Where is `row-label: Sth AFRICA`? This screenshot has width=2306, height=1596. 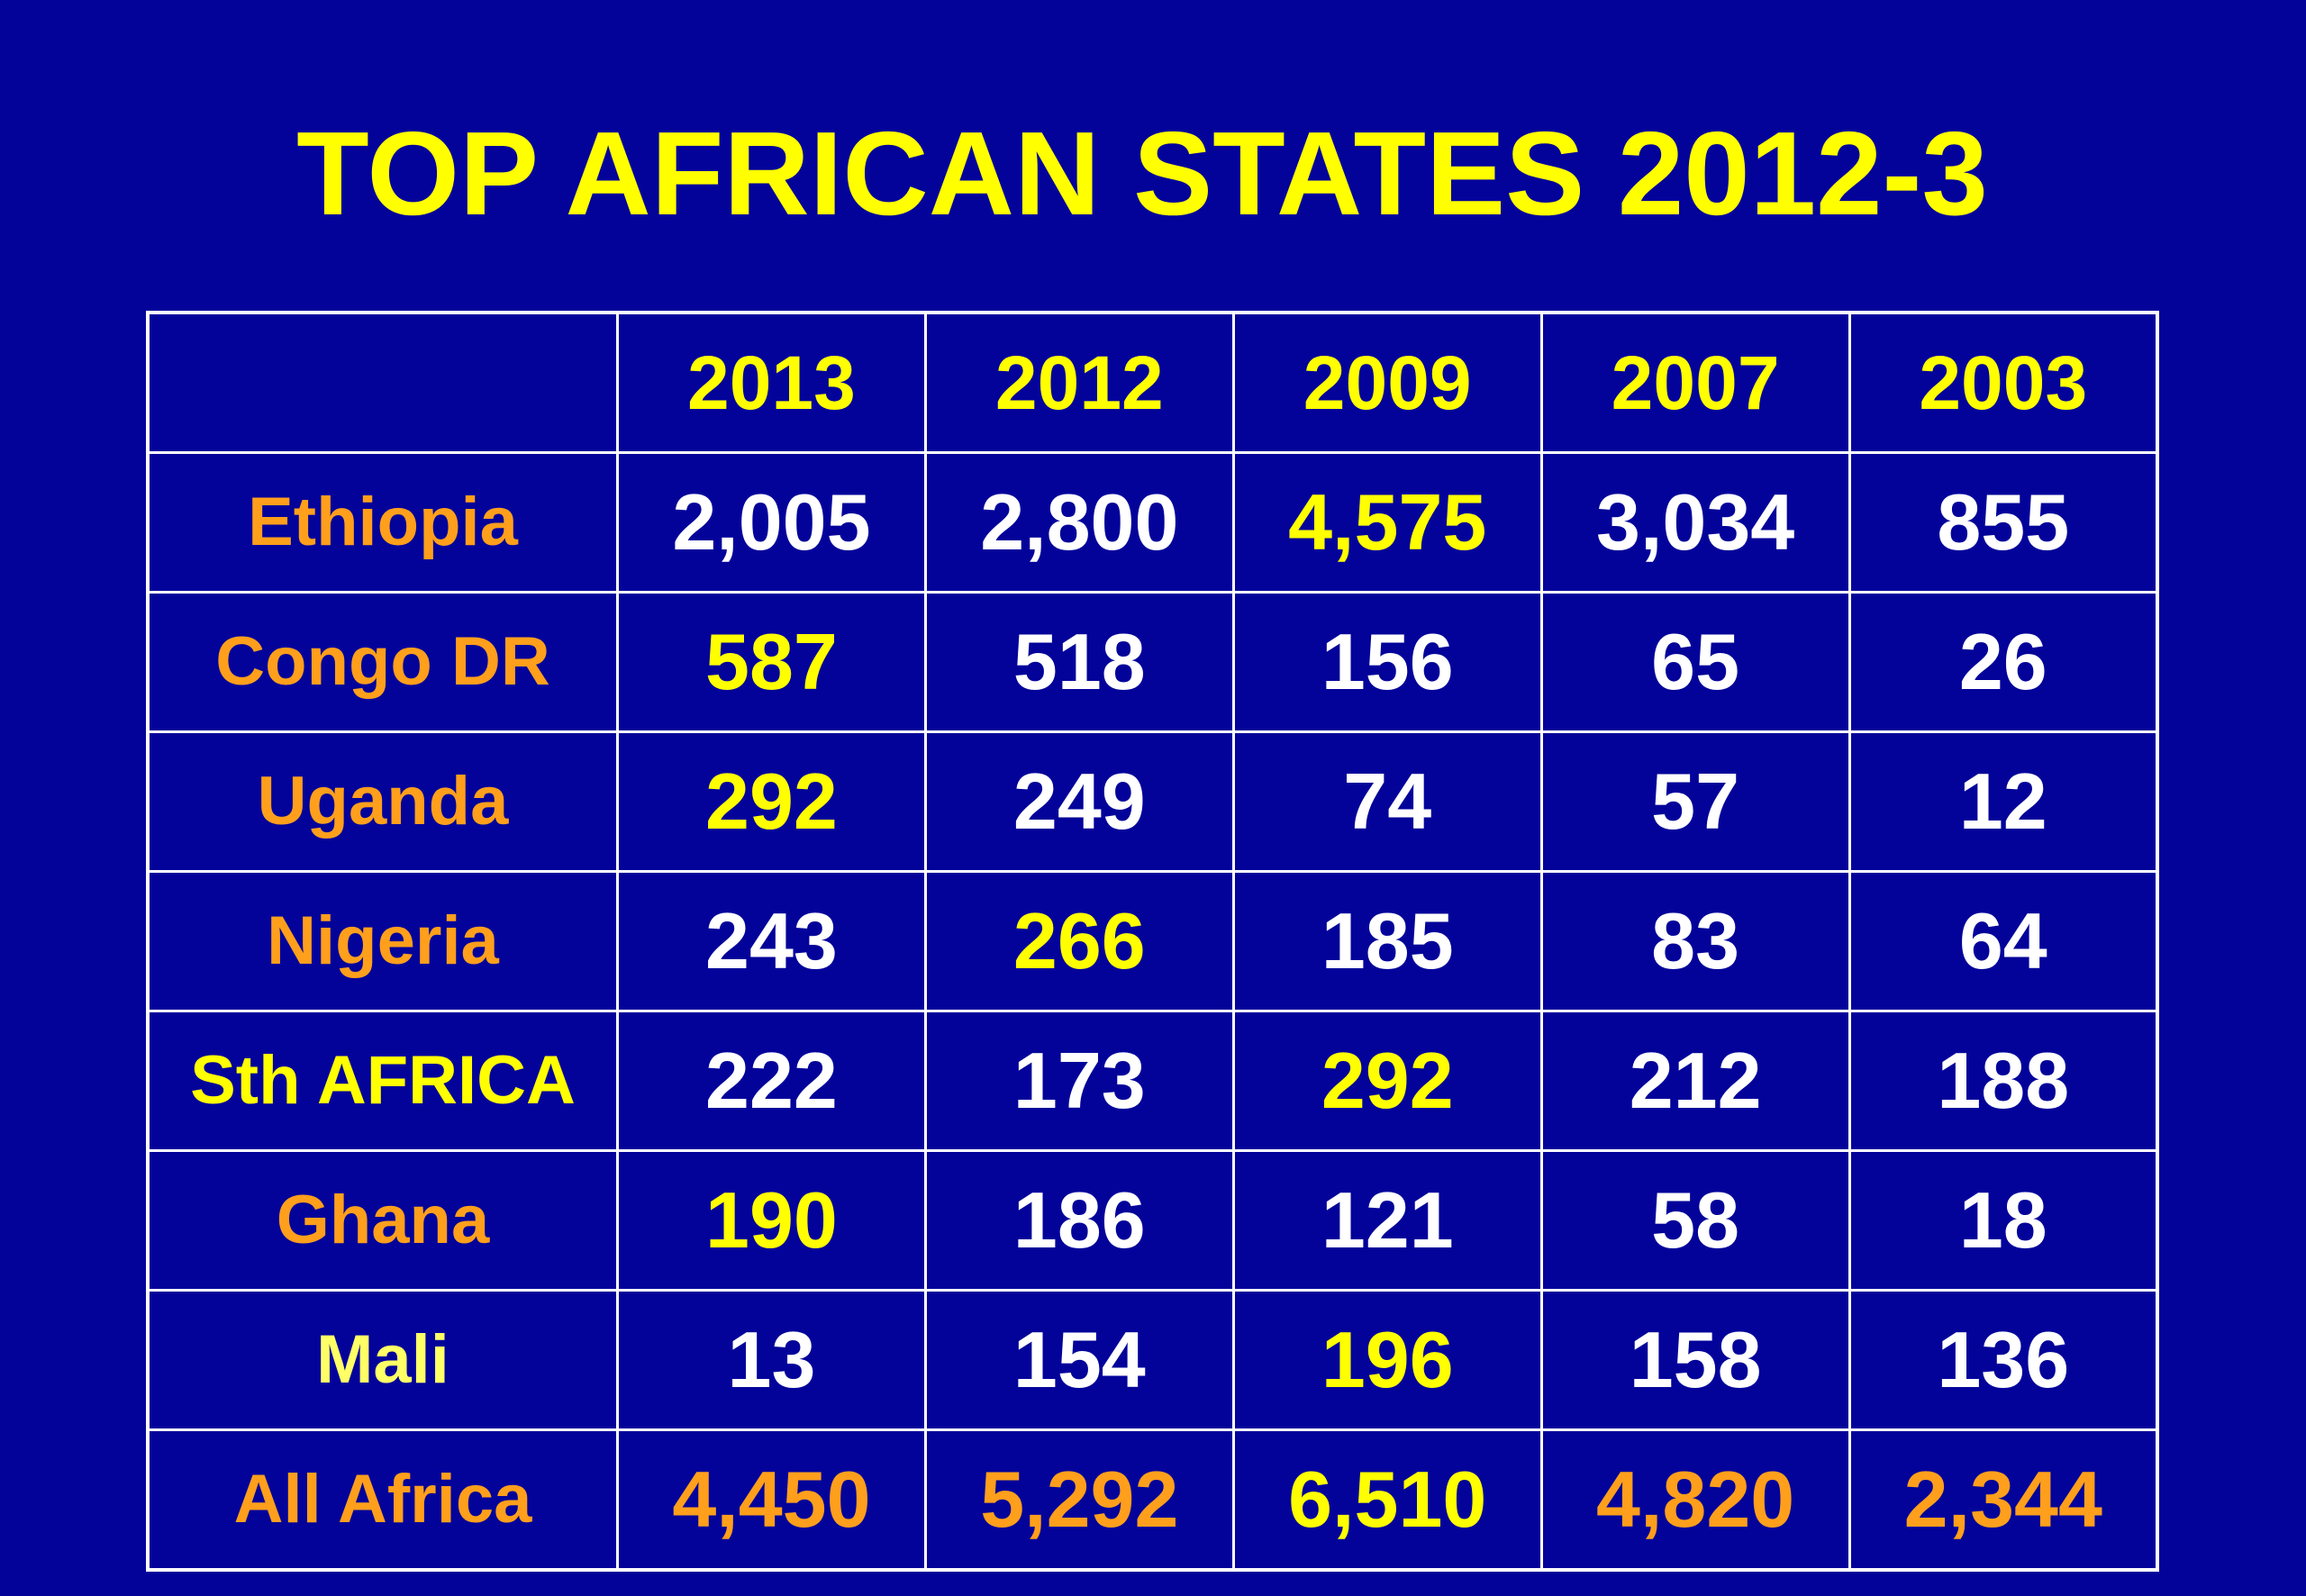
row-label: Sth AFRICA is located at coordinates (382, 1081).